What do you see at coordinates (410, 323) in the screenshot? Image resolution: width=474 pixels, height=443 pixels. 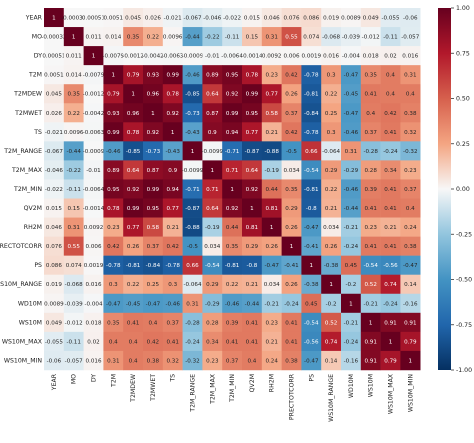 I see `cell-value-label: 0.91` at bounding box center [410, 323].